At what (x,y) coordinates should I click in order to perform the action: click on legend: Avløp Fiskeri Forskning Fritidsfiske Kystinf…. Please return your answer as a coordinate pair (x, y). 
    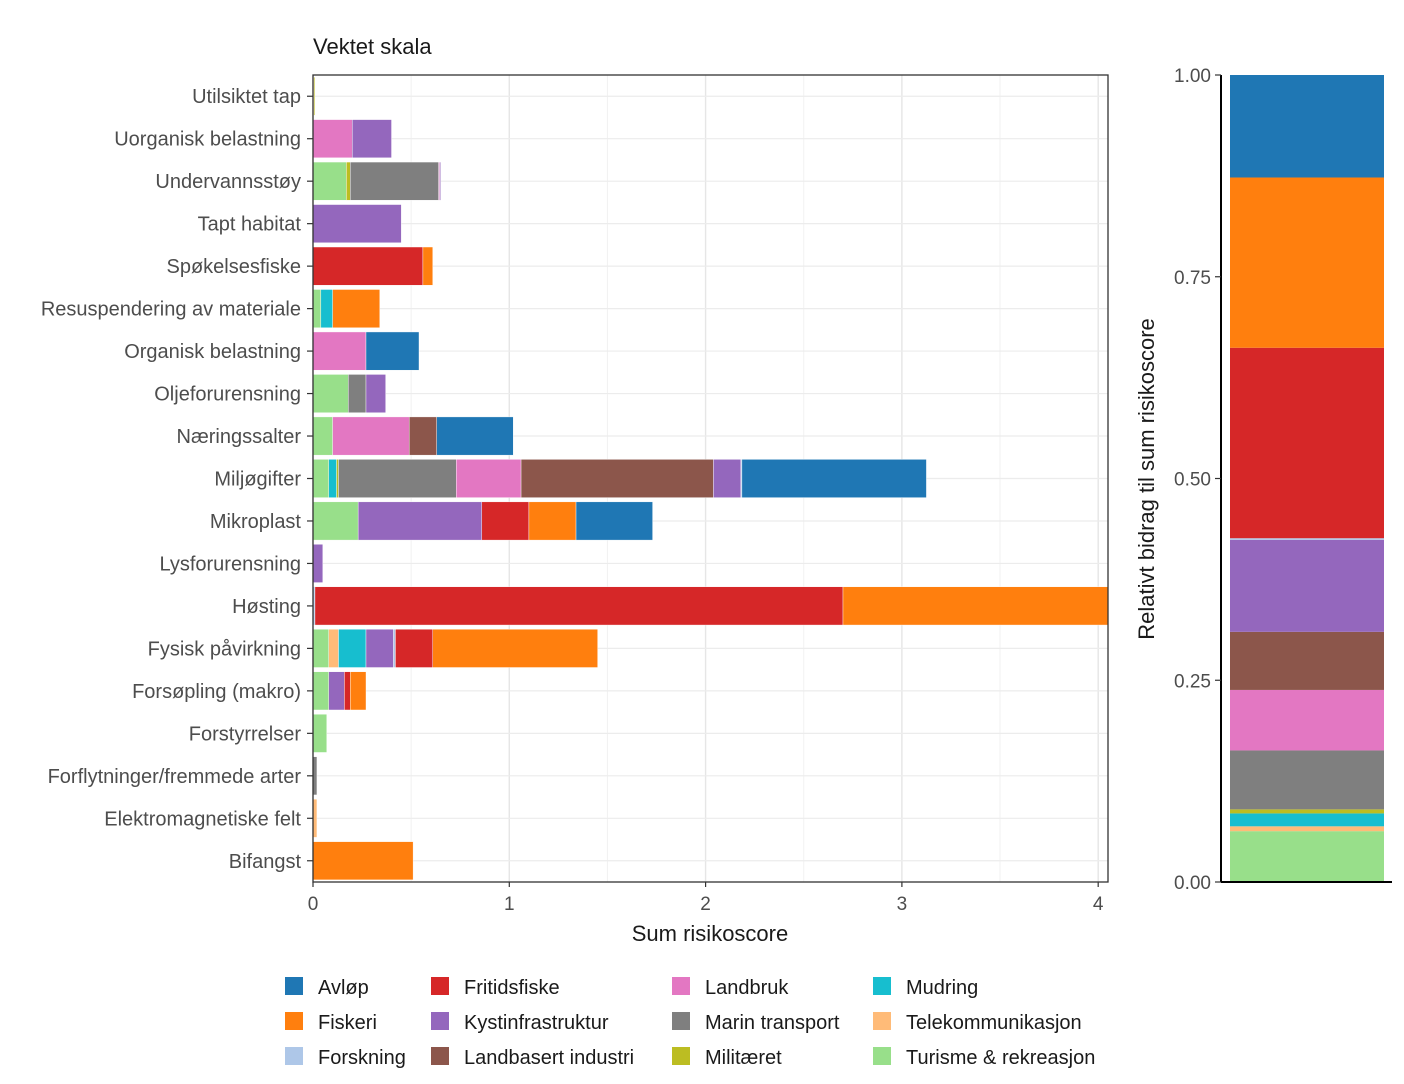
    Looking at the image, I should click on (690, 1023).